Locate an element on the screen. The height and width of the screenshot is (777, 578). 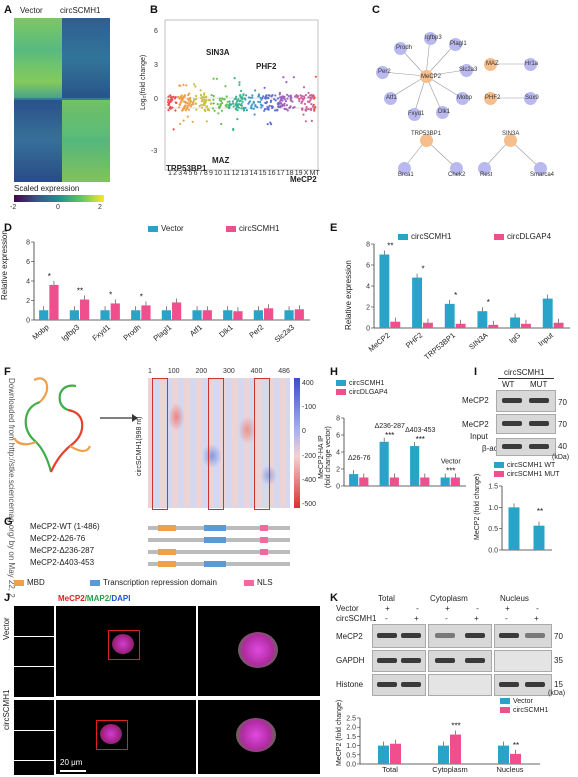
node-label: Brca1 is located at coordinates (406, 175).